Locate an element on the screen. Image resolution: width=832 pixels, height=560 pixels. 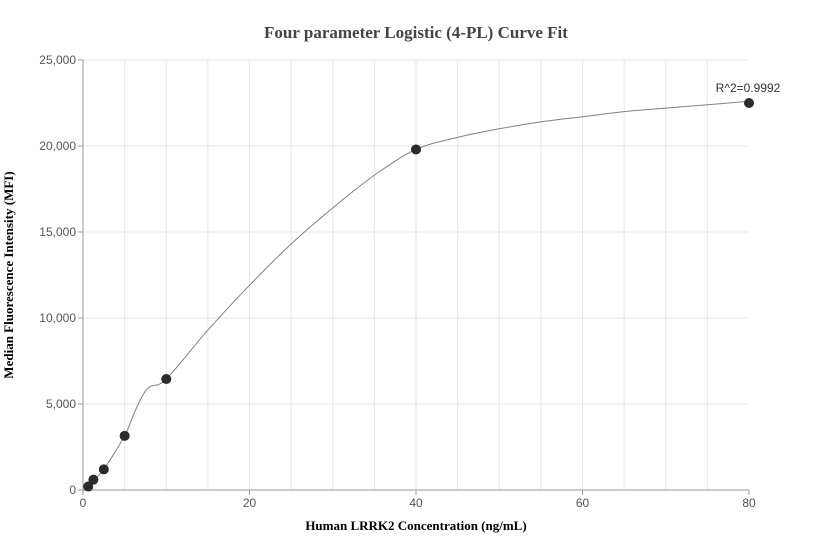
r-squared-annotation: R^2=0.9992 is located at coordinates (748, 88).